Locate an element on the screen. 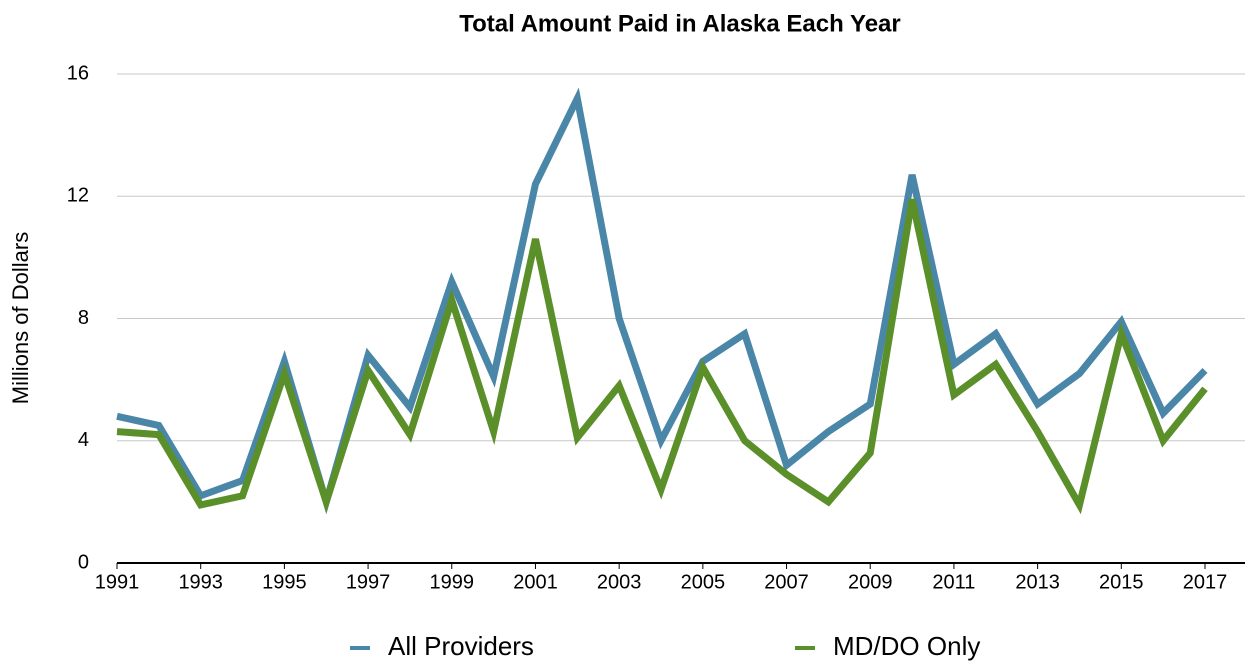 The image size is (1249, 664). legend-label: All Providers is located at coordinates (461, 646).